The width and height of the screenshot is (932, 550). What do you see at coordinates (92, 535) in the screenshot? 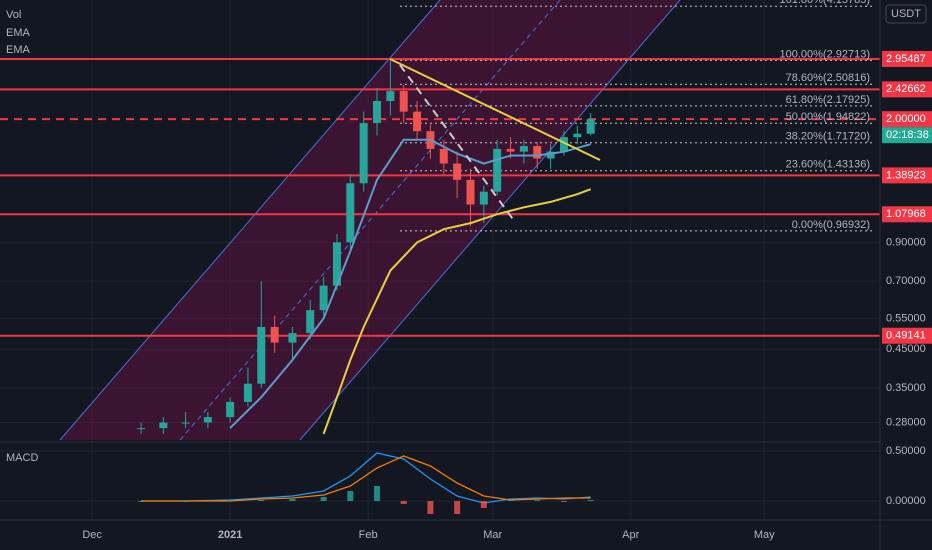
I see `x-tick-label: Dec` at bounding box center [92, 535].